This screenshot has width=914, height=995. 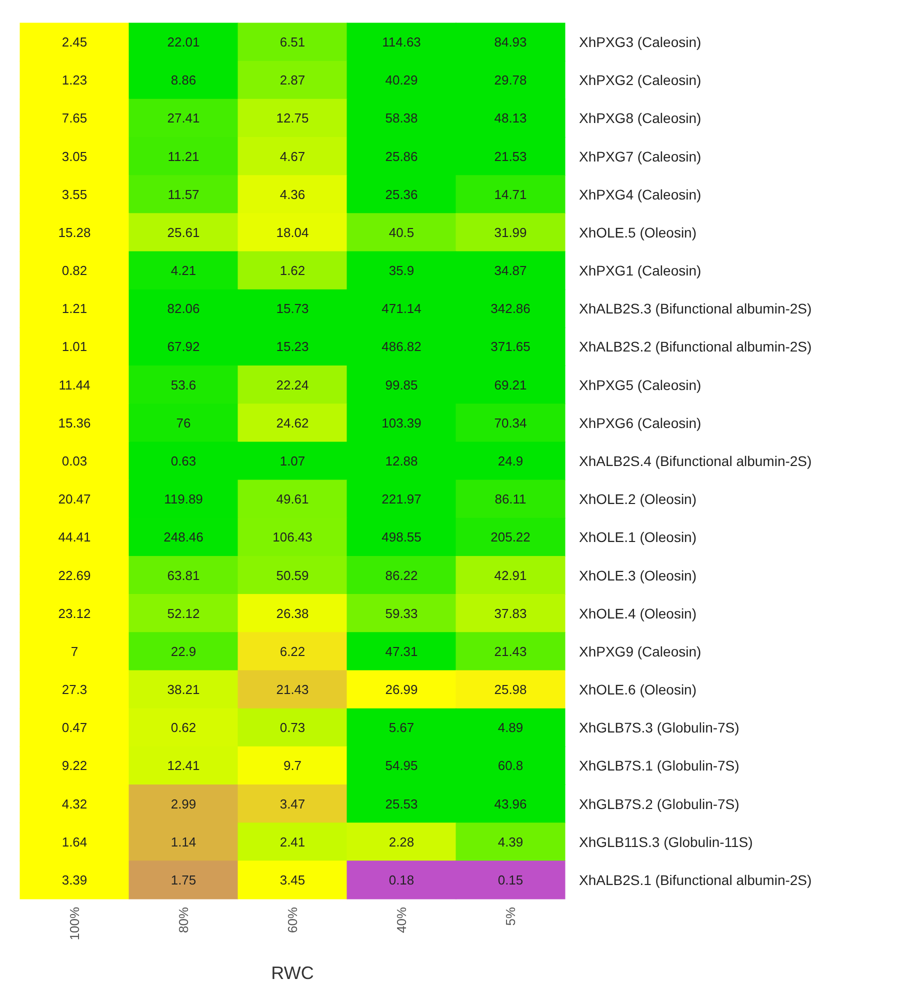 I want to click on data-label: 106.43, so click(x=292, y=537).